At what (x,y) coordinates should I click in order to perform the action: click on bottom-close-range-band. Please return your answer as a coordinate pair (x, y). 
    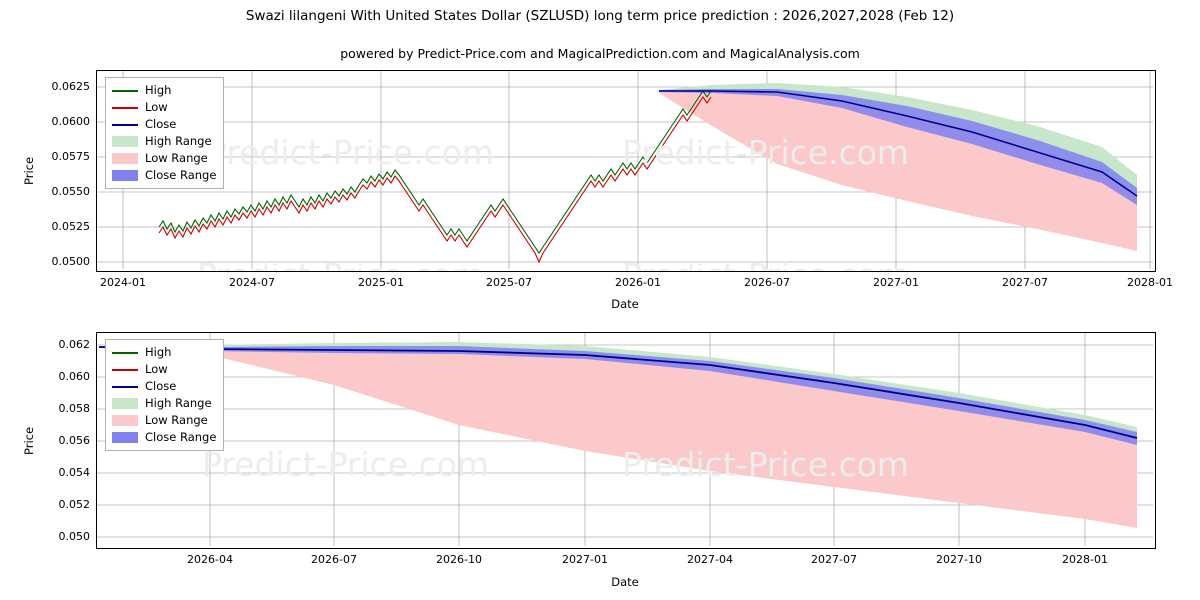
    Looking at the image, I should click on (618, 395).